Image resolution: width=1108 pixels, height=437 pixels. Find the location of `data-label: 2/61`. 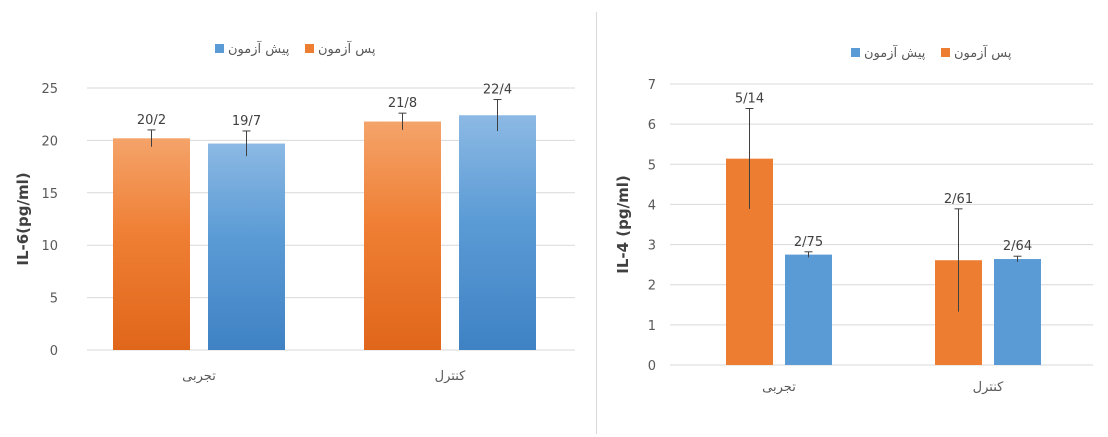

data-label: 2/61 is located at coordinates (958, 199).